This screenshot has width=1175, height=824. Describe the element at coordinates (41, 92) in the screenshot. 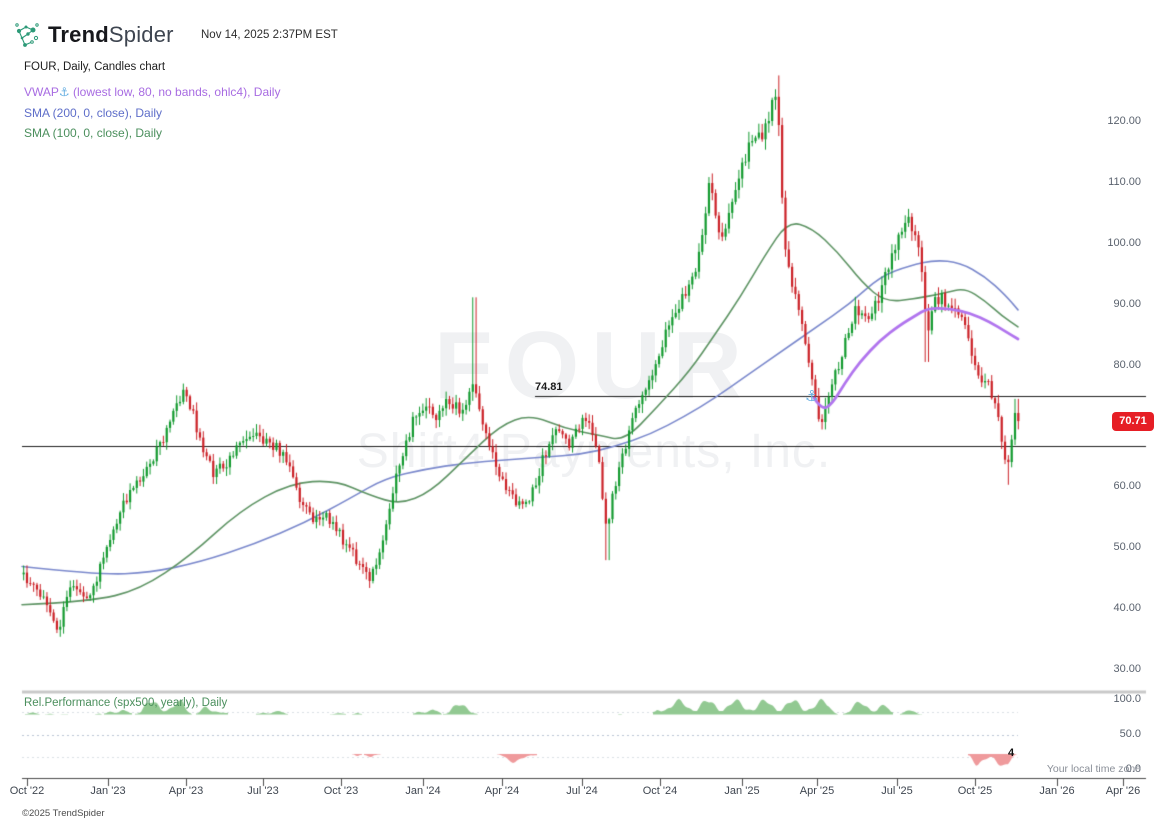

I see `vwap-label: VWAP` at that location.